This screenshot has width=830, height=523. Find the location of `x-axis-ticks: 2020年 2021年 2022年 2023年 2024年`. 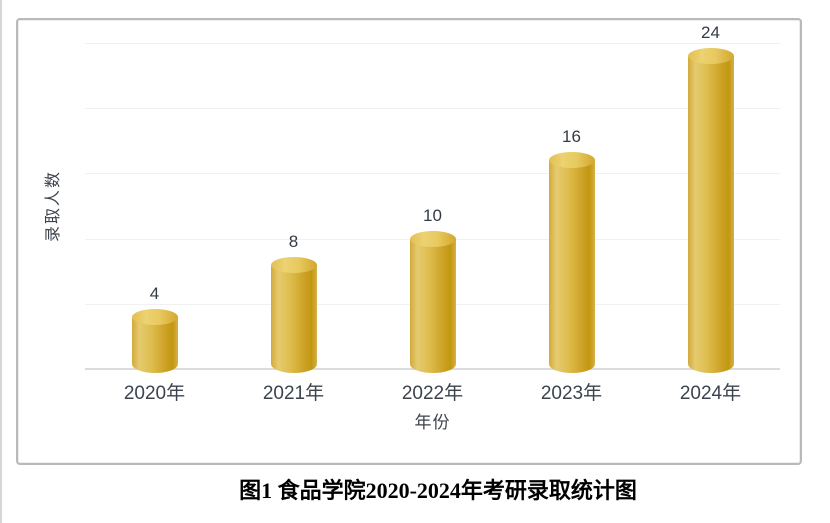

x-axis-ticks: 2020年 2021年 2022年 2023年 2024年 is located at coordinates (432, 391).